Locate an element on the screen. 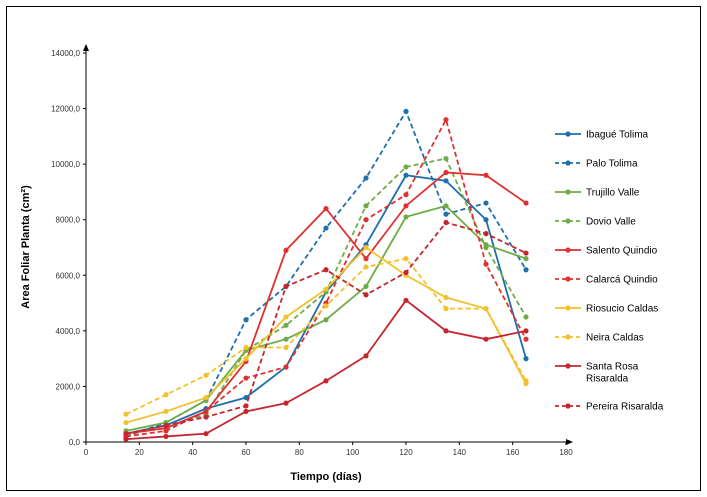  x-axis-title: Tiempo (días) is located at coordinates (326, 477).